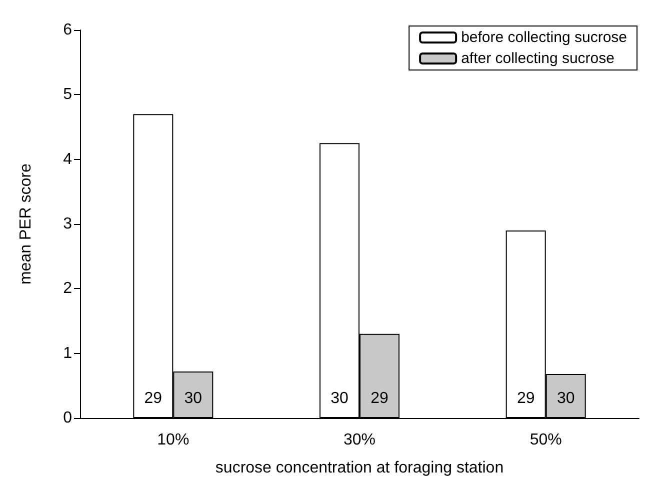 This screenshot has height=492, width=663. I want to click on x-axis-title: sucrose concentration at foraging station, so click(359, 468).